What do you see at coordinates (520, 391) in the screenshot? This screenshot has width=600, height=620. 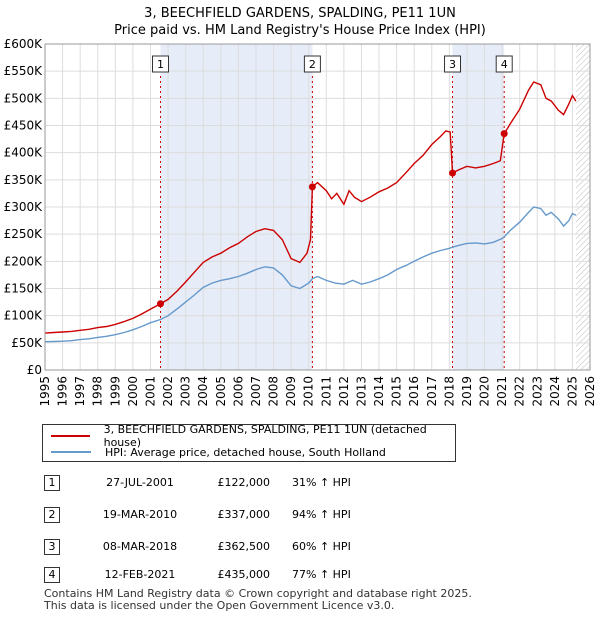 I see `x-tick-label: 2022` at bounding box center [520, 391].